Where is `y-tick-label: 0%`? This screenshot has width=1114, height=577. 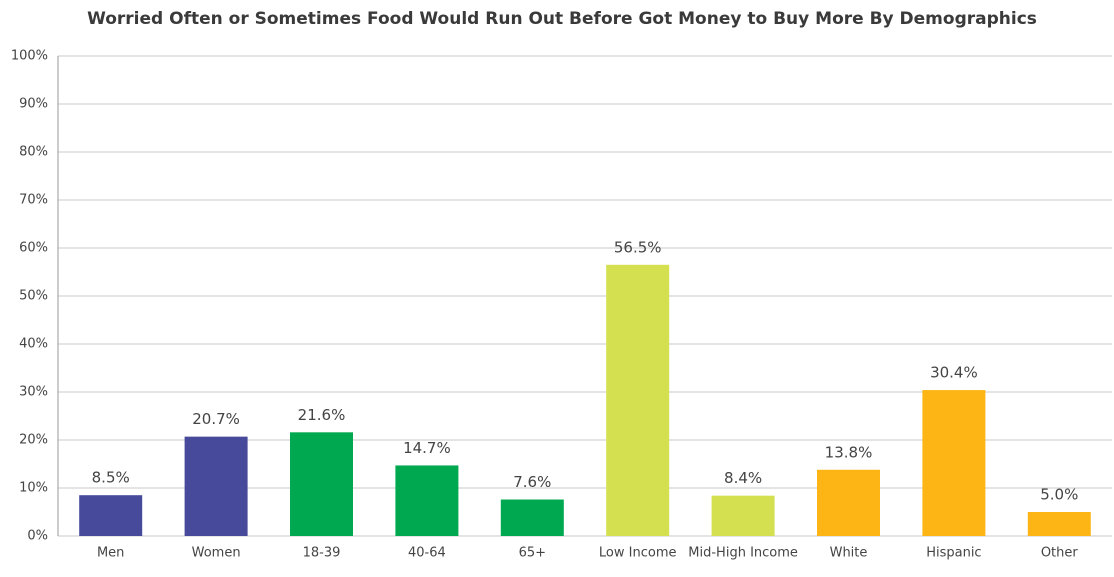
y-tick-label: 0% is located at coordinates (37, 536).